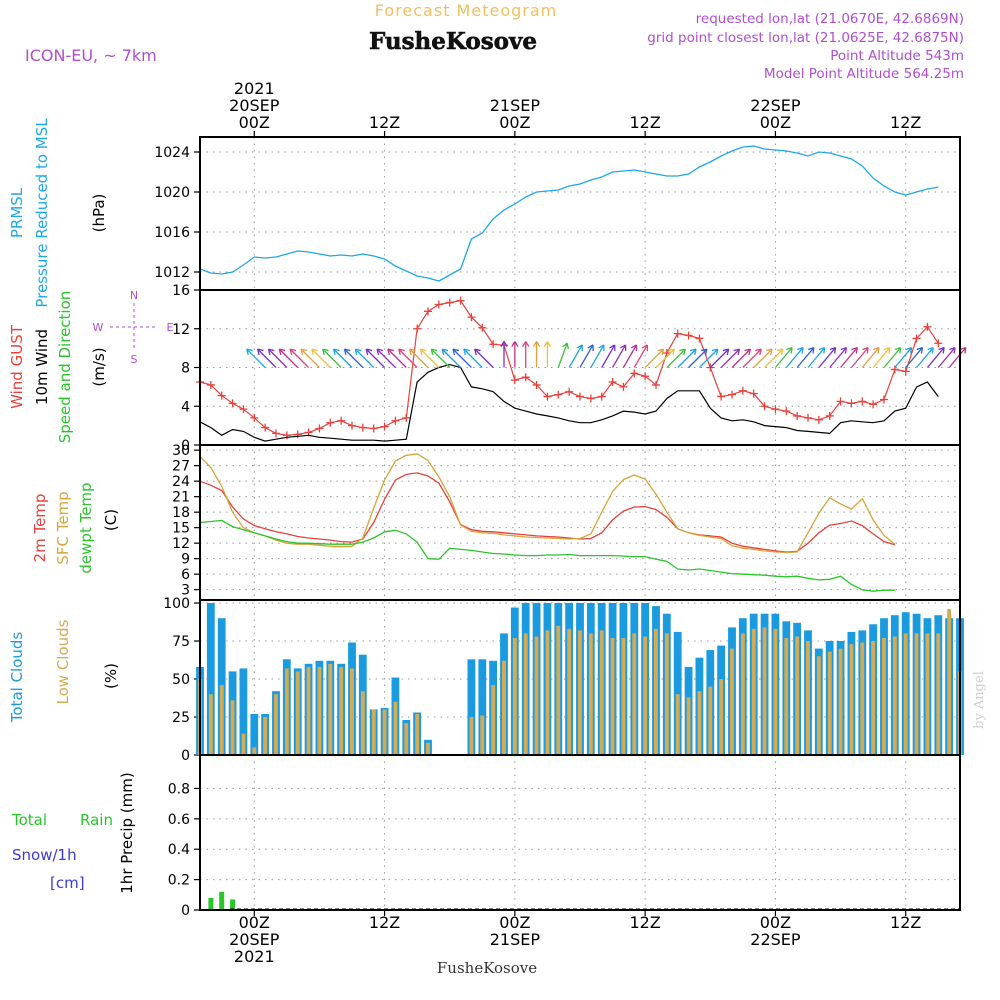 This screenshot has height=1000, width=1000. I want to click on wind-ytick-label: 8, so click(185, 369).